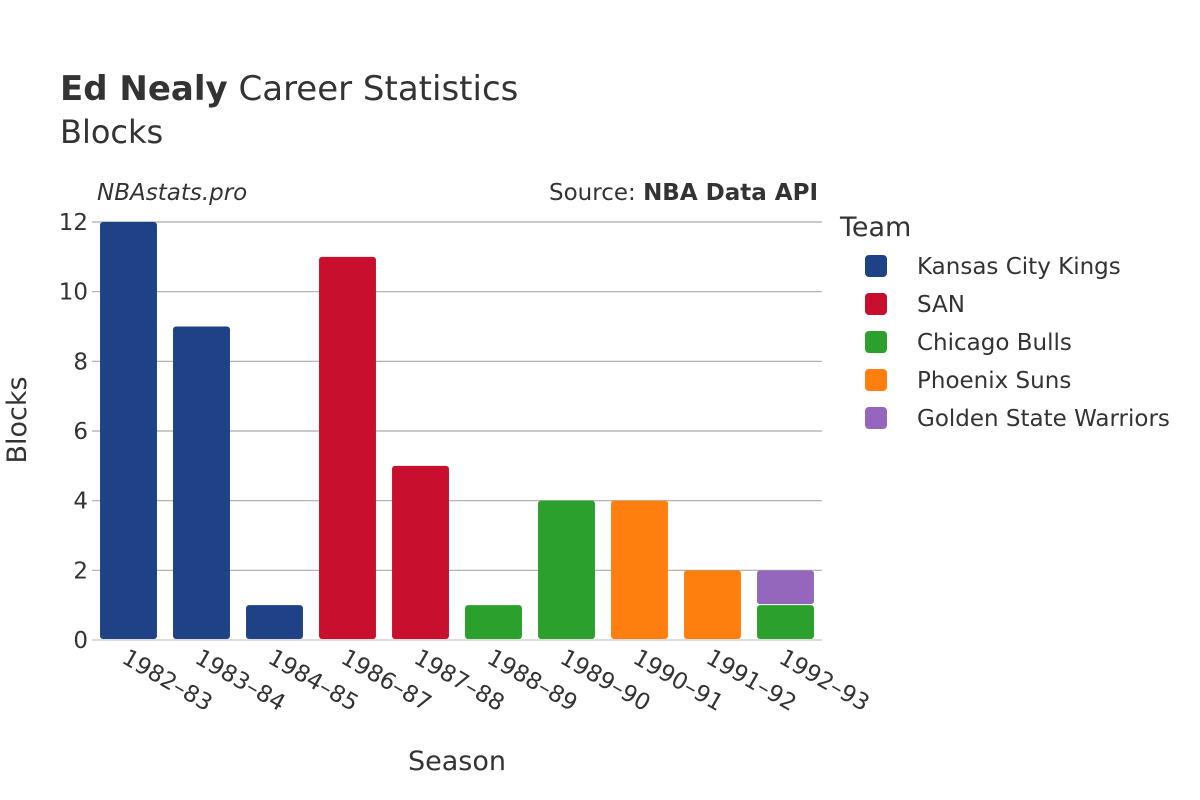  I want to click on legend-label: Phoenix Suns, so click(994, 381).